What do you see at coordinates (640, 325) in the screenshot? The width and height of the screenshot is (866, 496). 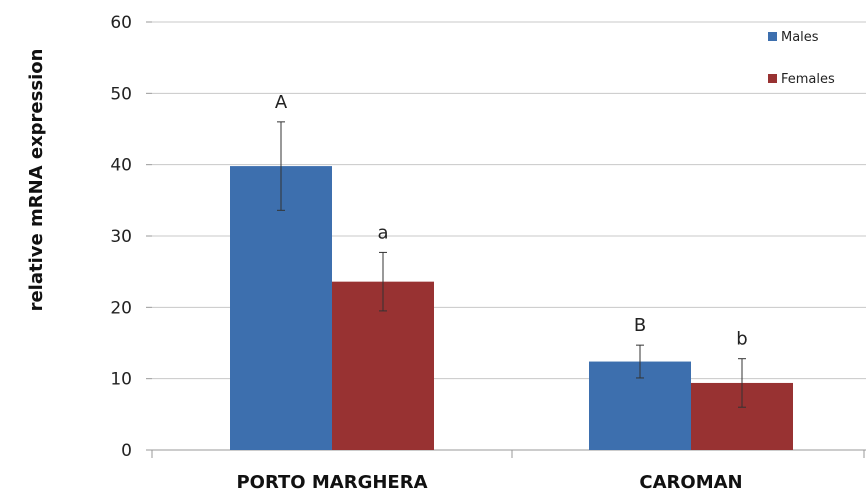 I see `significance-label: B` at bounding box center [640, 325].